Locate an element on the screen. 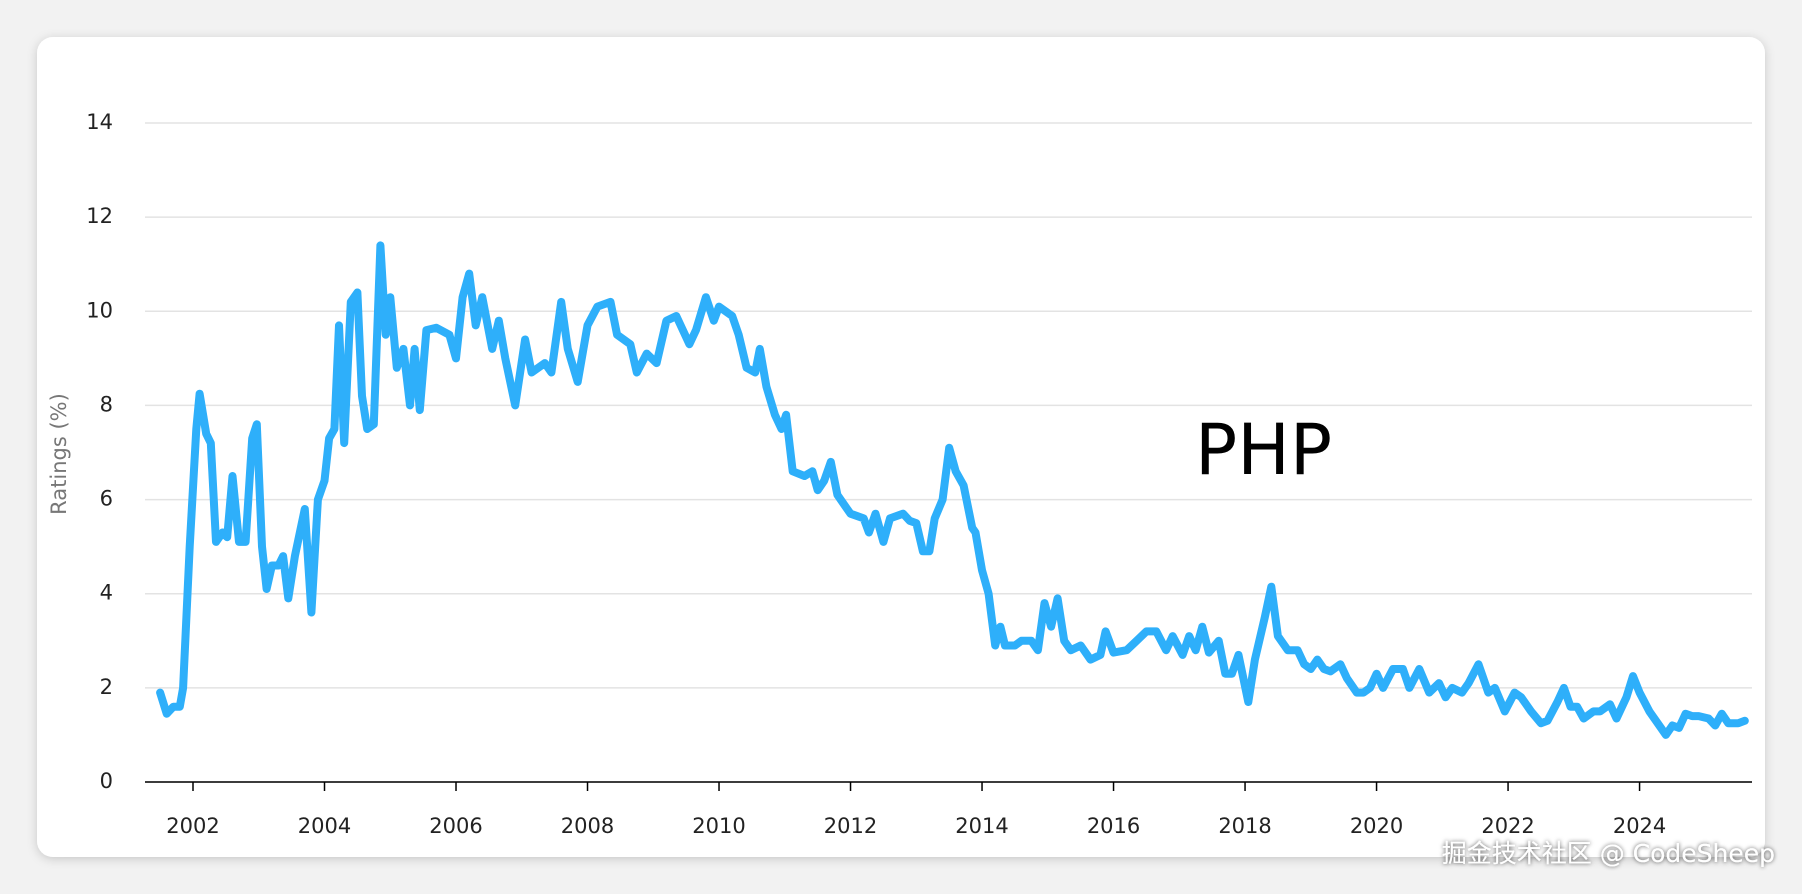 This screenshot has width=1802, height=894. x-tick-label: 2024 is located at coordinates (1639, 826).